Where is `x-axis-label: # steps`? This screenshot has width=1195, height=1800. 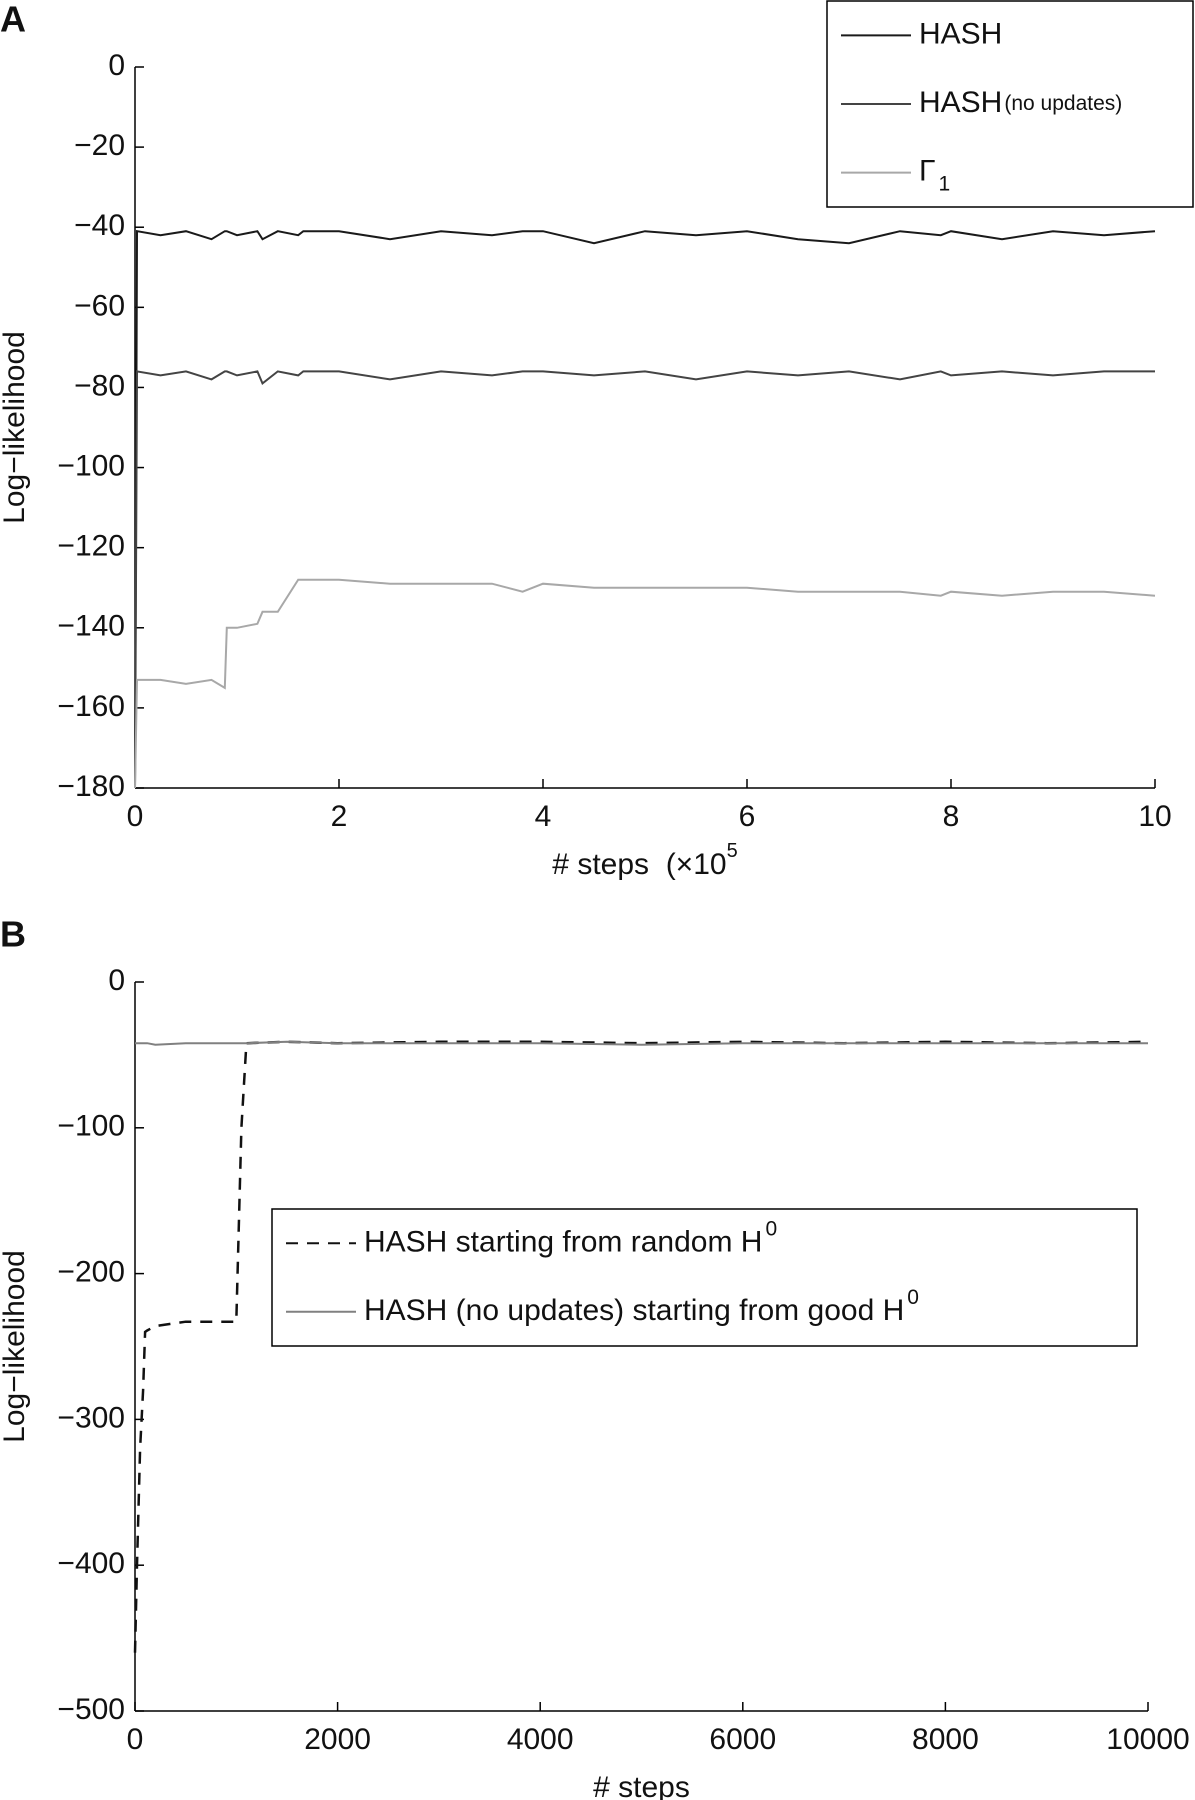 x-axis-label: # steps is located at coordinates (641, 1785).